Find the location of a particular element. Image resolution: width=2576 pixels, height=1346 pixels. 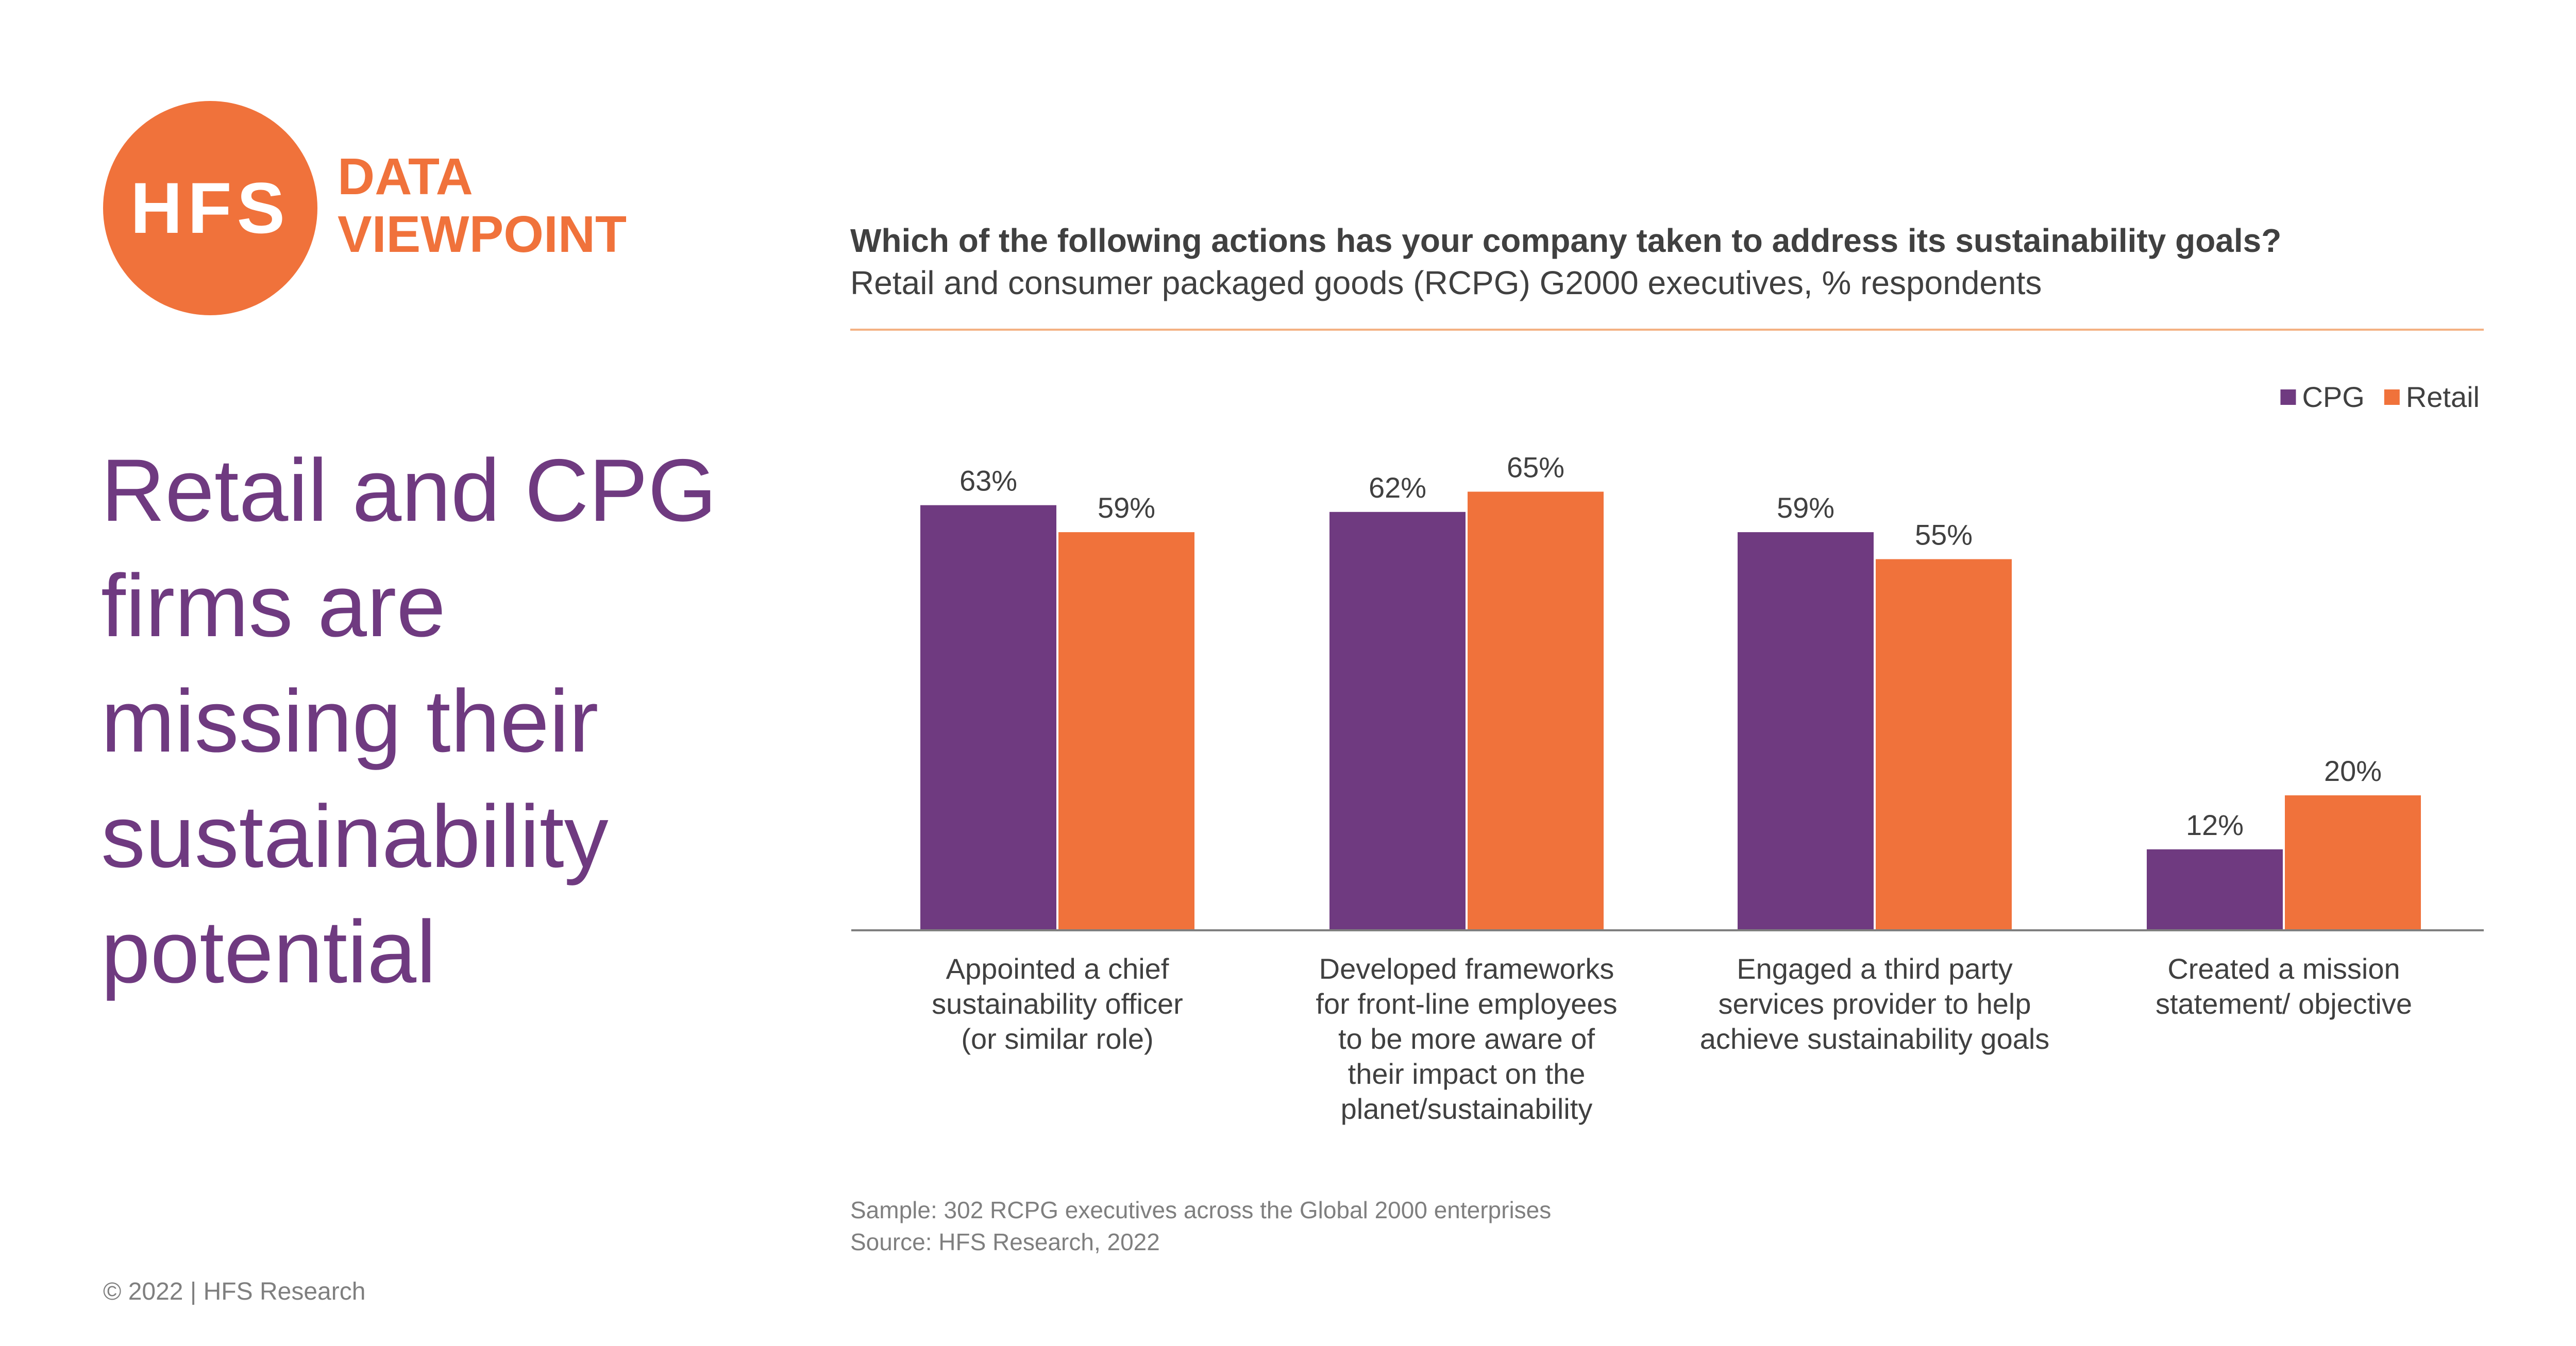

data-label: 12% is located at coordinates (2215, 825).